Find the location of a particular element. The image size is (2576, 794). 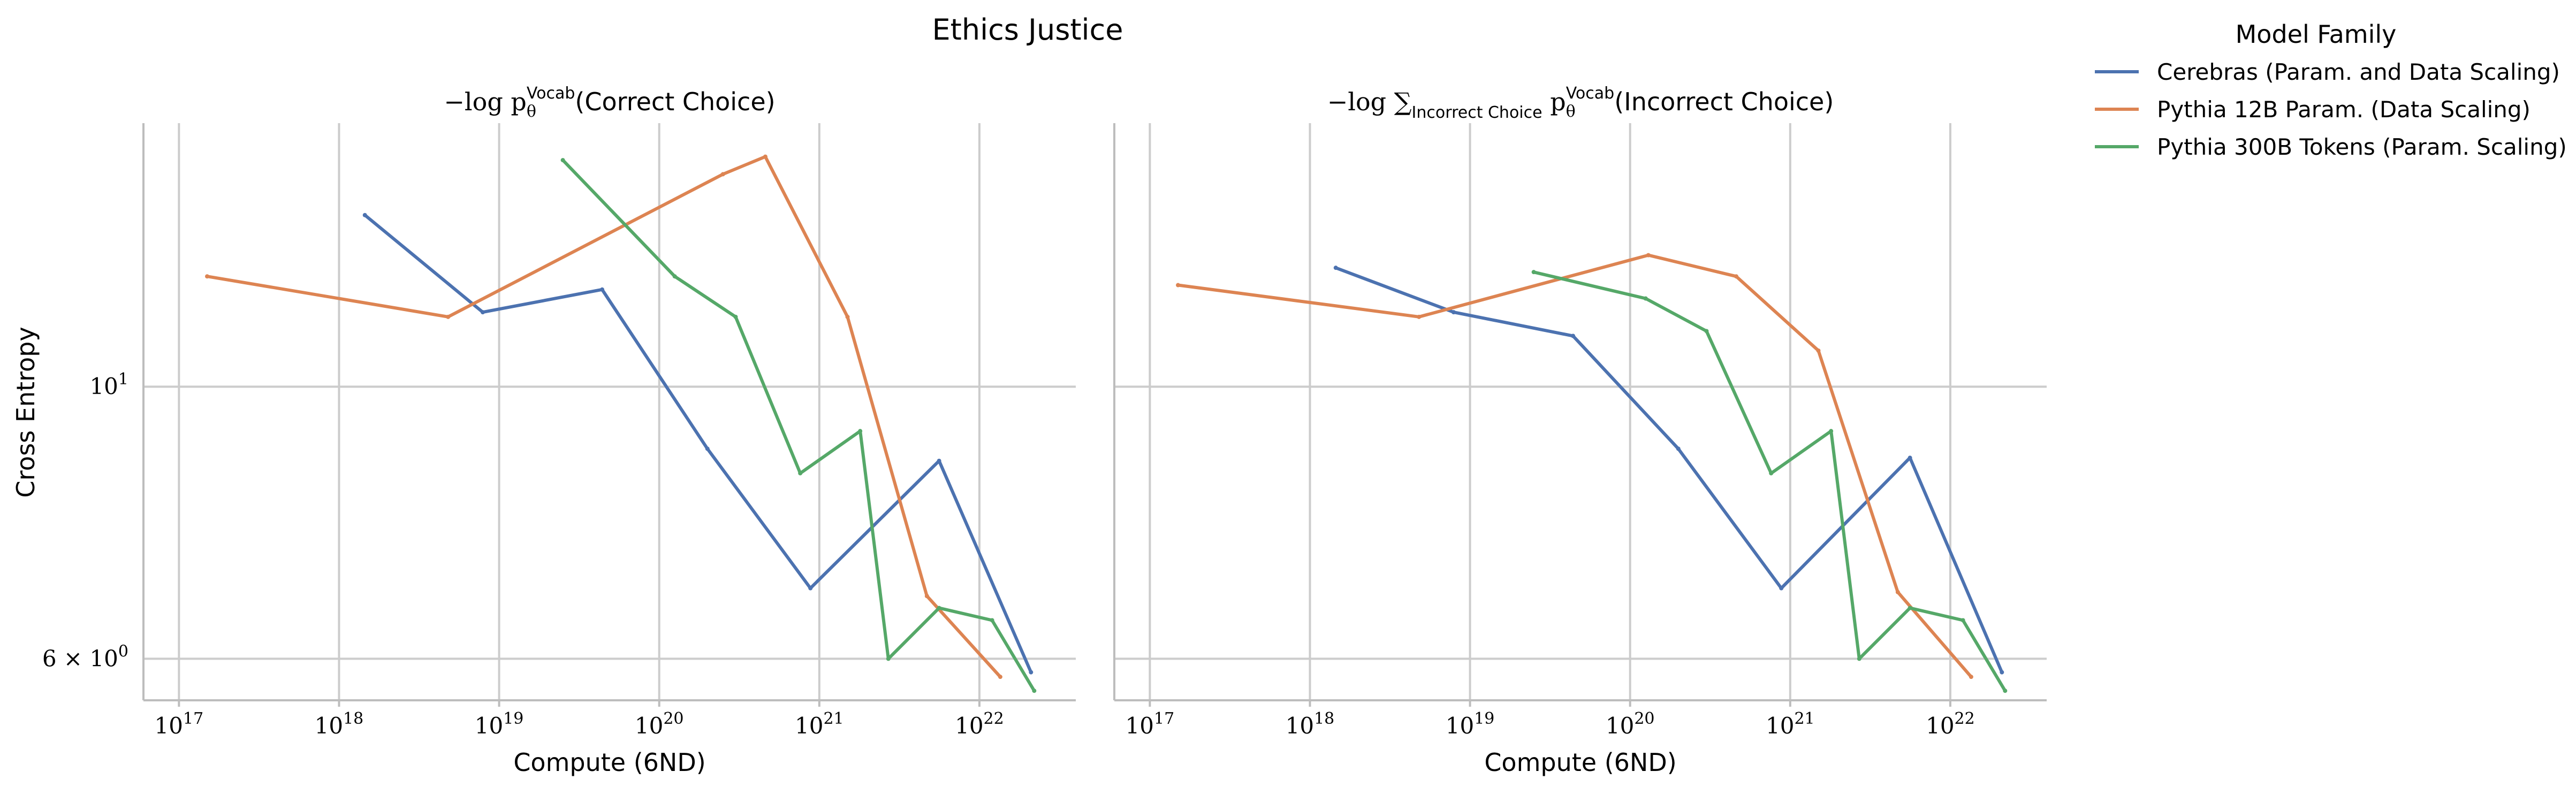

legend-title: Model Family is located at coordinates (2316, 34).